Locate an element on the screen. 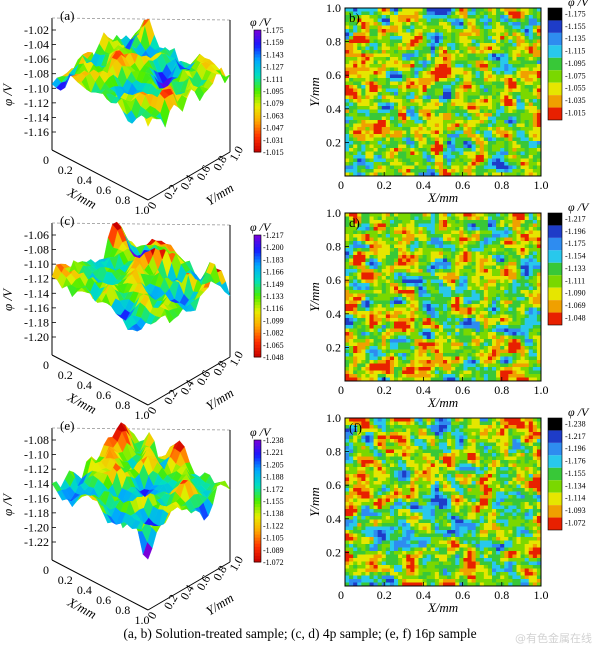 The width and height of the screenshot is (600, 652). panel-letter: (c) is located at coordinates (67, 220).